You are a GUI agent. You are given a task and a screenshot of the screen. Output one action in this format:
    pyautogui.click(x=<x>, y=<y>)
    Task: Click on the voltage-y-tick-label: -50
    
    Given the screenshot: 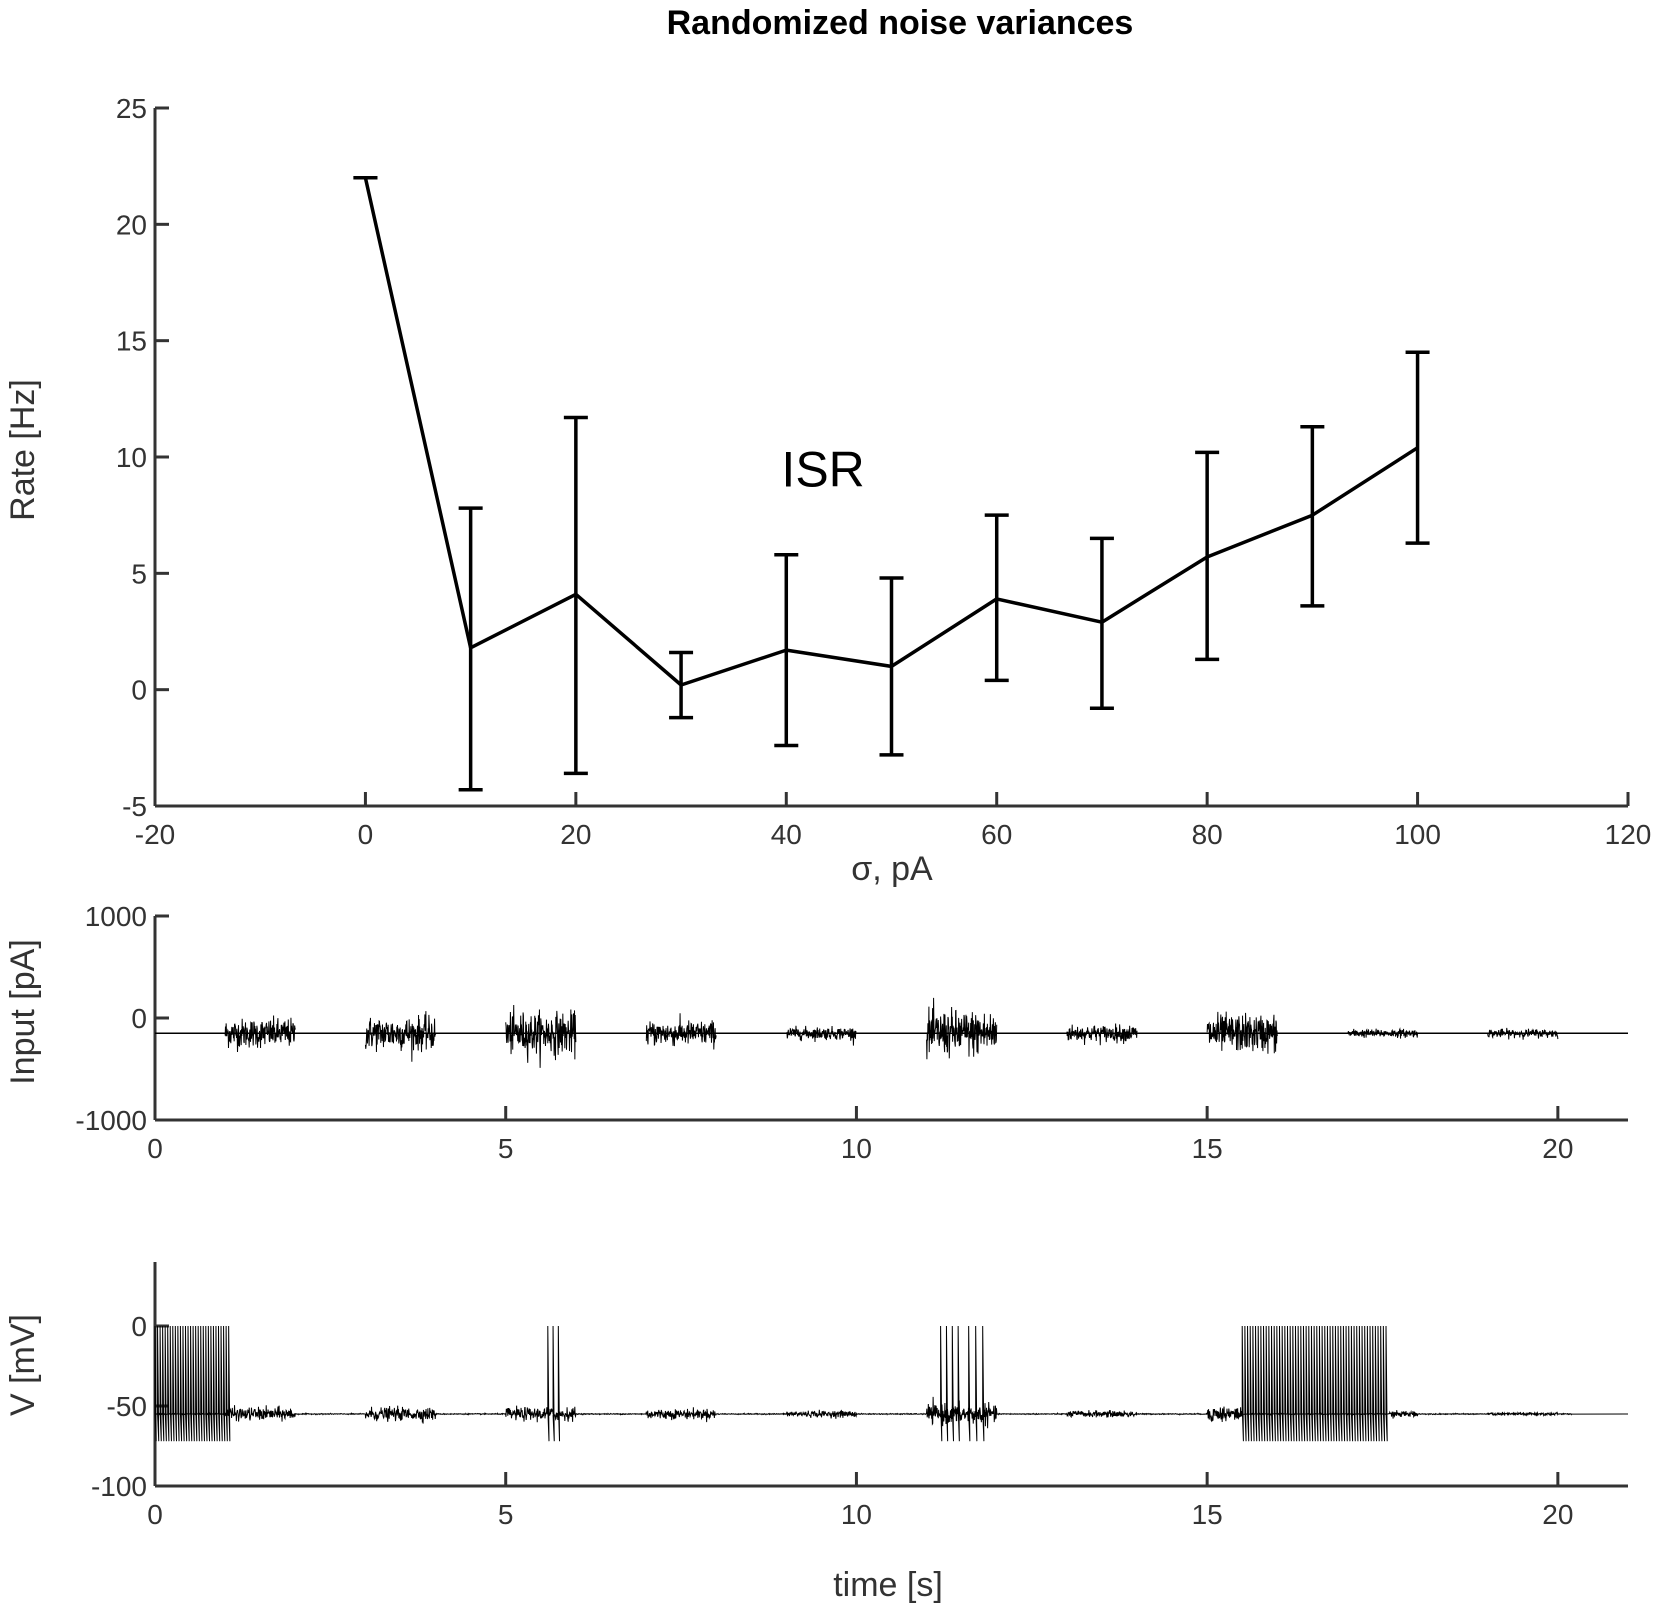 What is the action you would take?
    pyautogui.click(x=127, y=1406)
    